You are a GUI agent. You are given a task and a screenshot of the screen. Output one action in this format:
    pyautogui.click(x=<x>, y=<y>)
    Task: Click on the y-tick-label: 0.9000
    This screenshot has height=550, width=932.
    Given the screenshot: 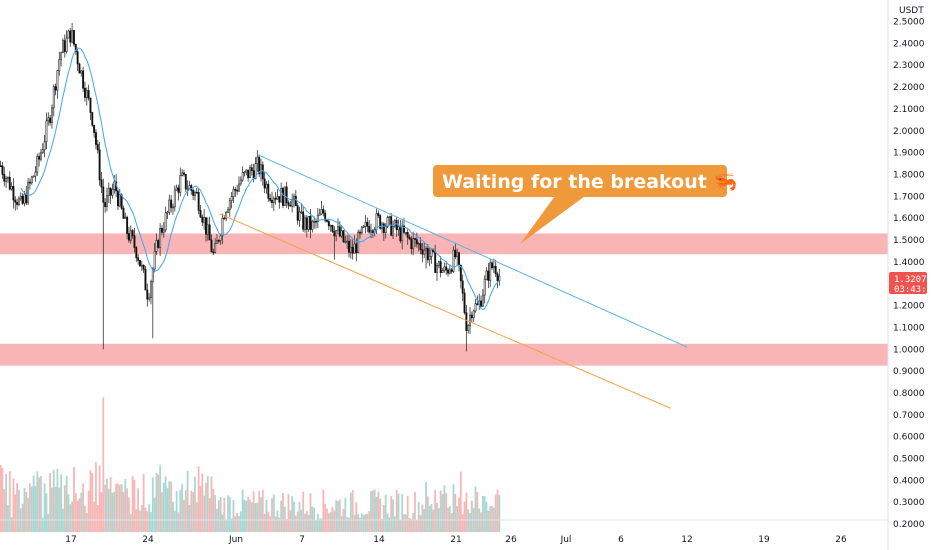 What is the action you would take?
    pyautogui.click(x=909, y=372)
    